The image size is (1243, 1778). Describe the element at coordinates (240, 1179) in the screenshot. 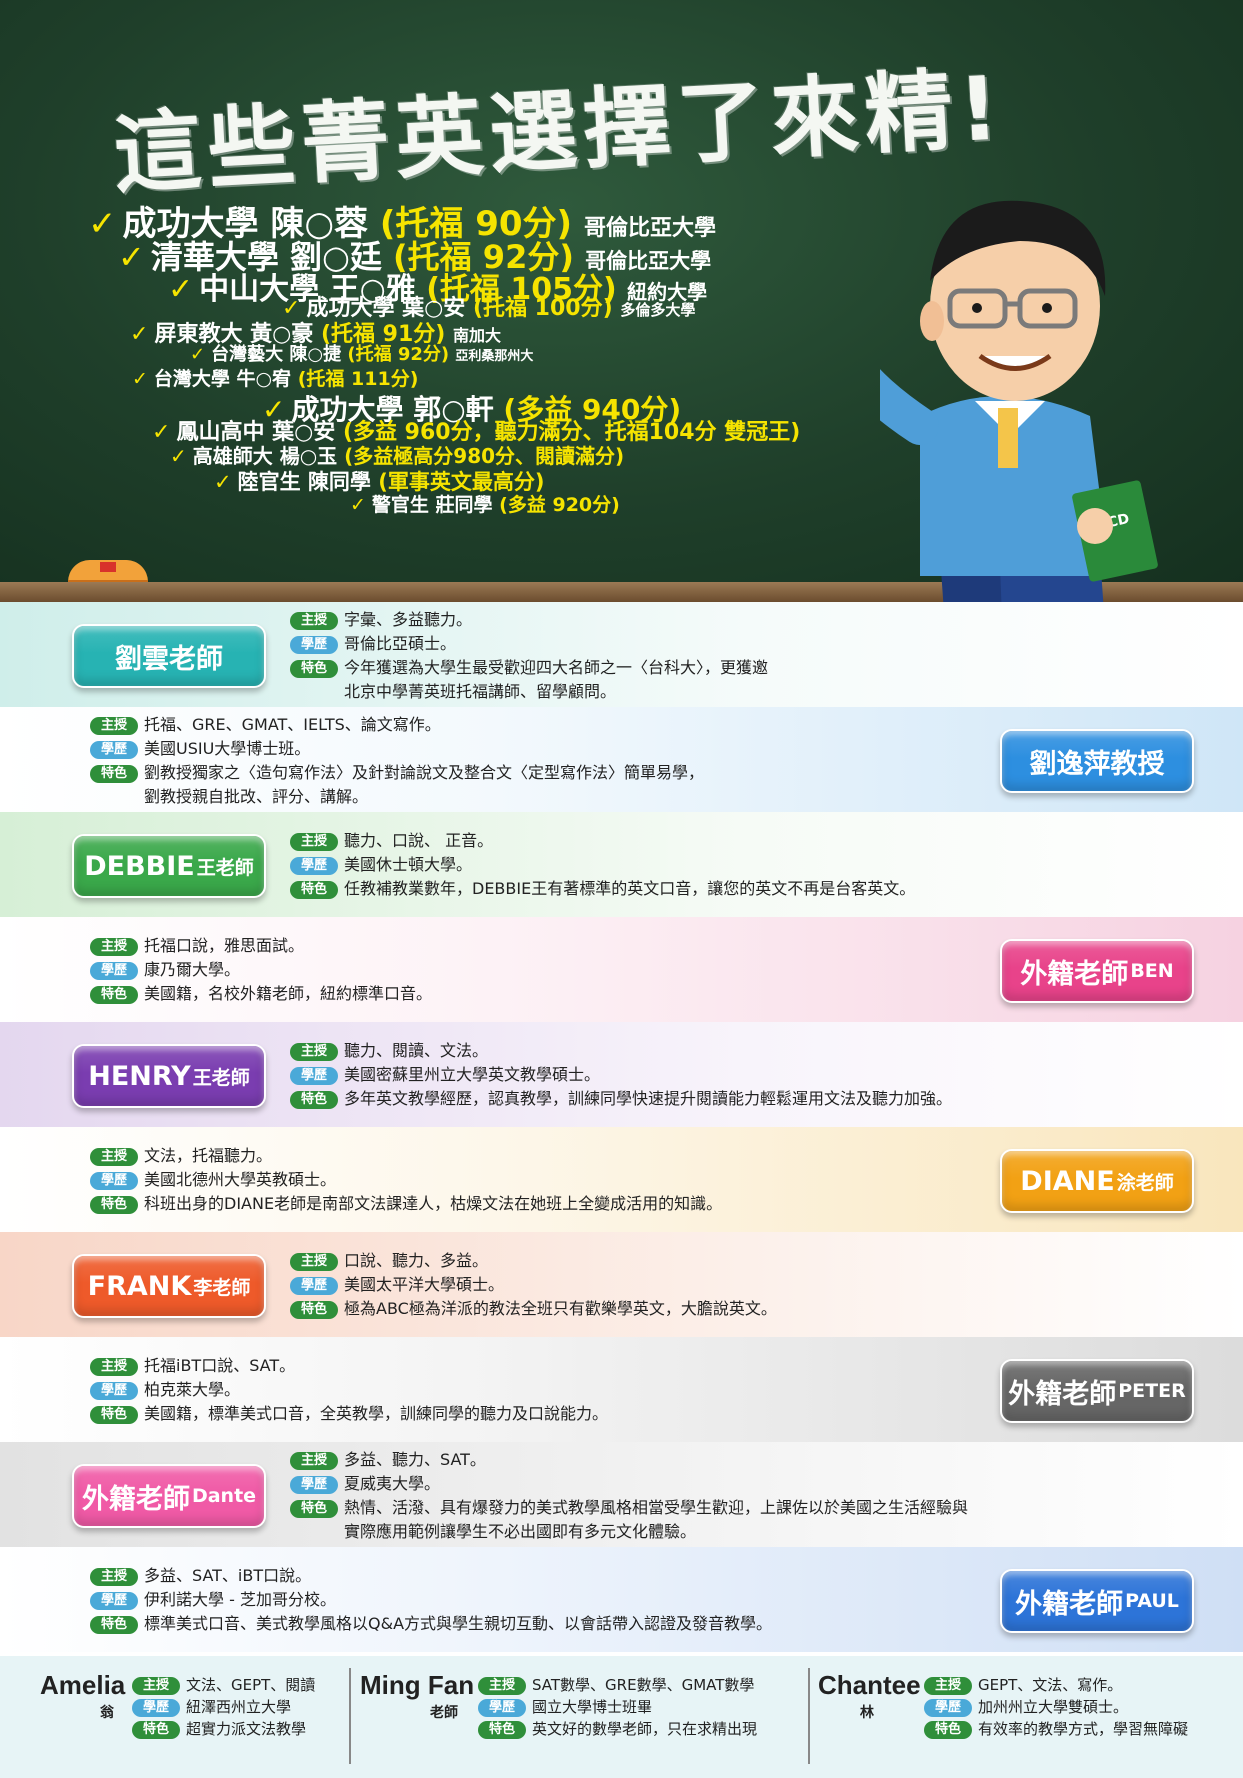

I see `info-text: 美國北德州大學英教碩士。` at that location.